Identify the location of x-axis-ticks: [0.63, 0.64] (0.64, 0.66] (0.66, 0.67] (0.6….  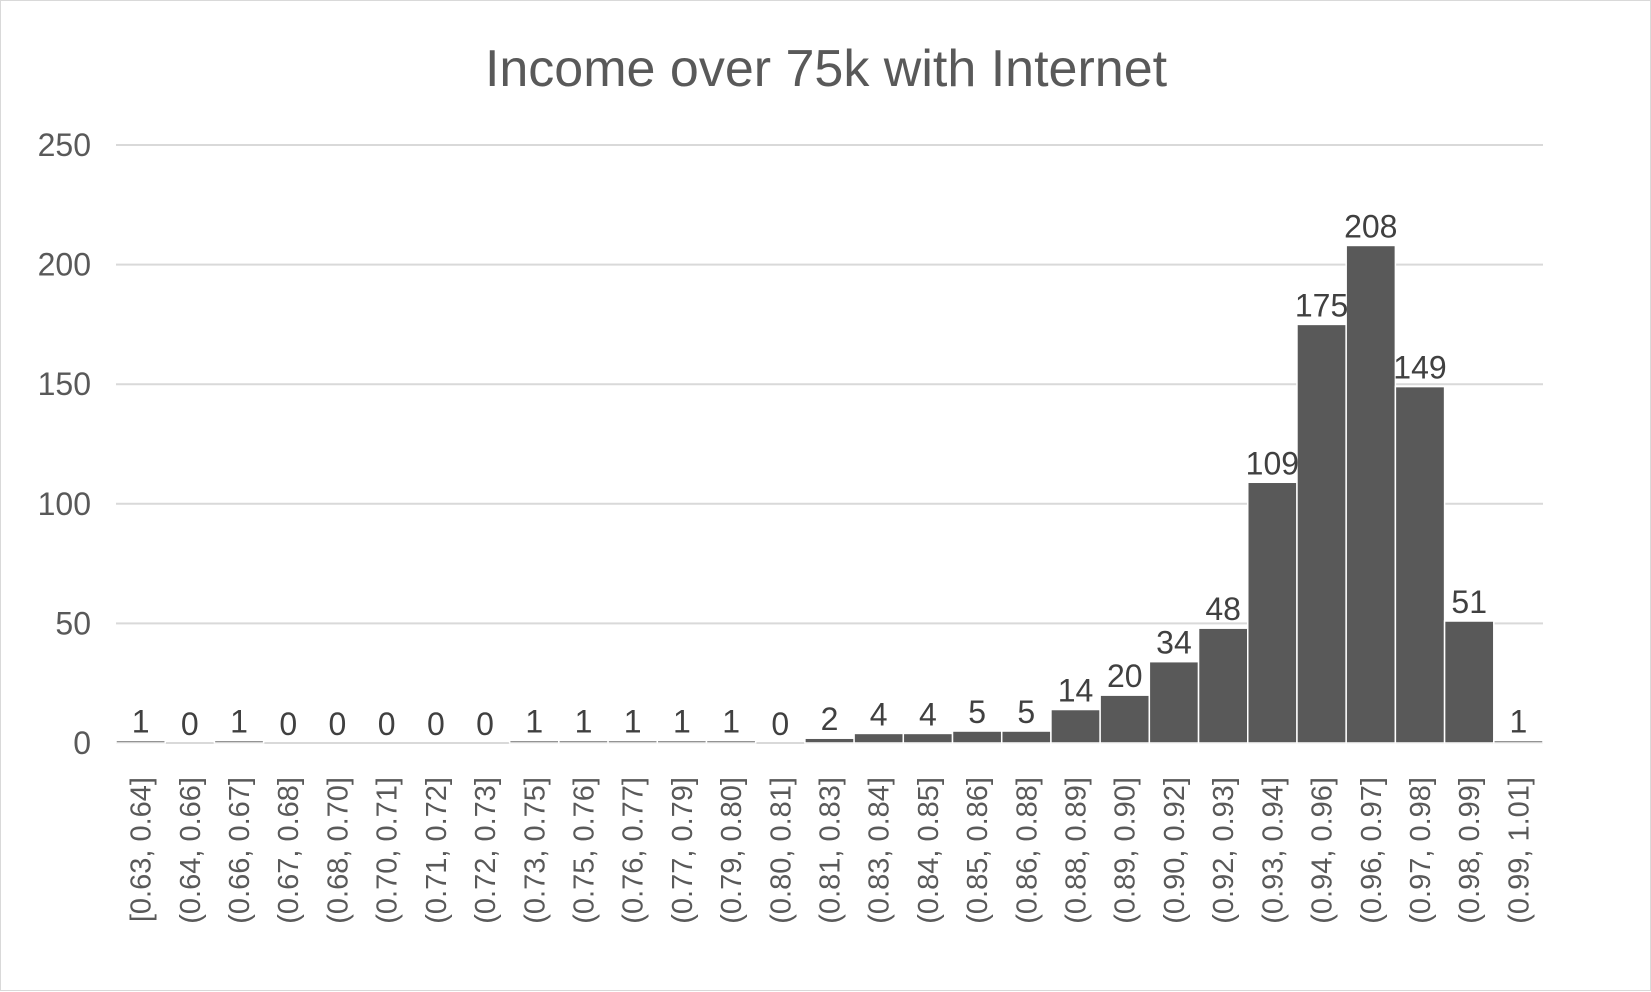
(831, 850).